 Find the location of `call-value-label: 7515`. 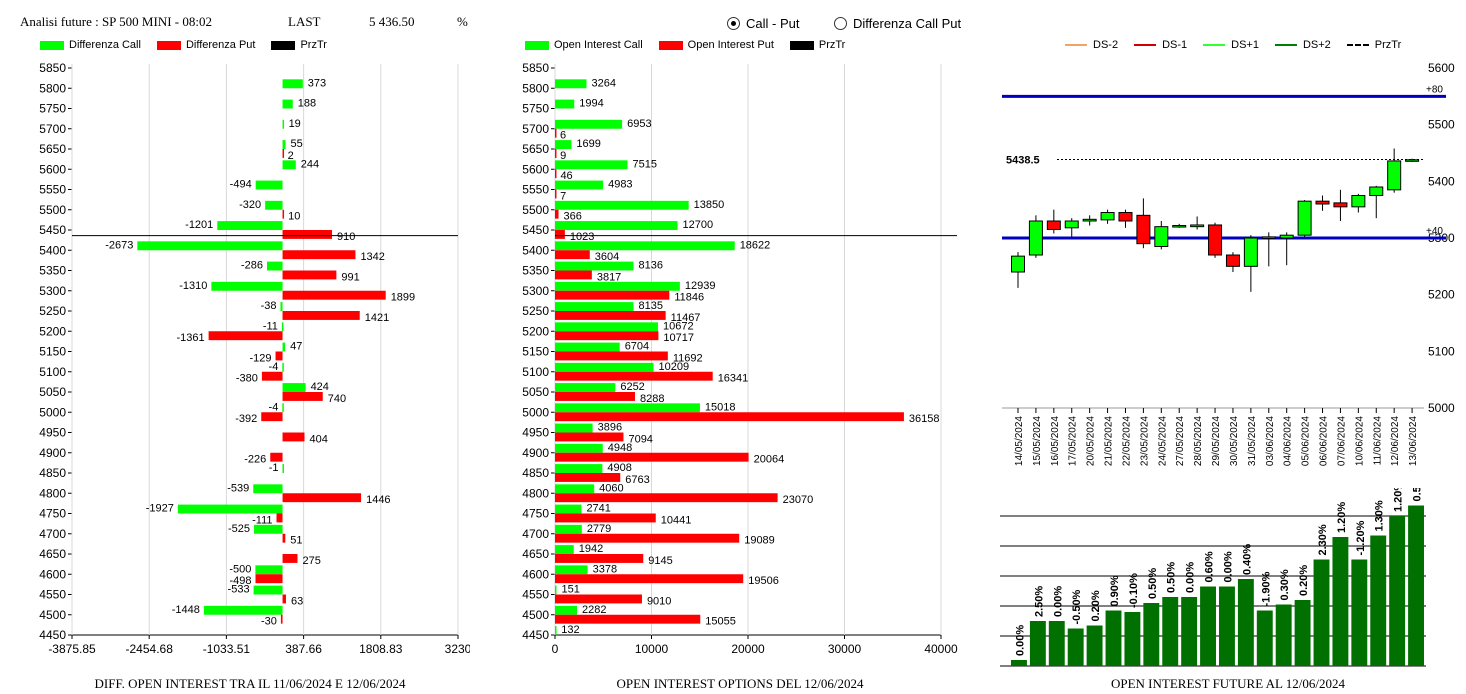

call-value-label: 7515 is located at coordinates (645, 164).